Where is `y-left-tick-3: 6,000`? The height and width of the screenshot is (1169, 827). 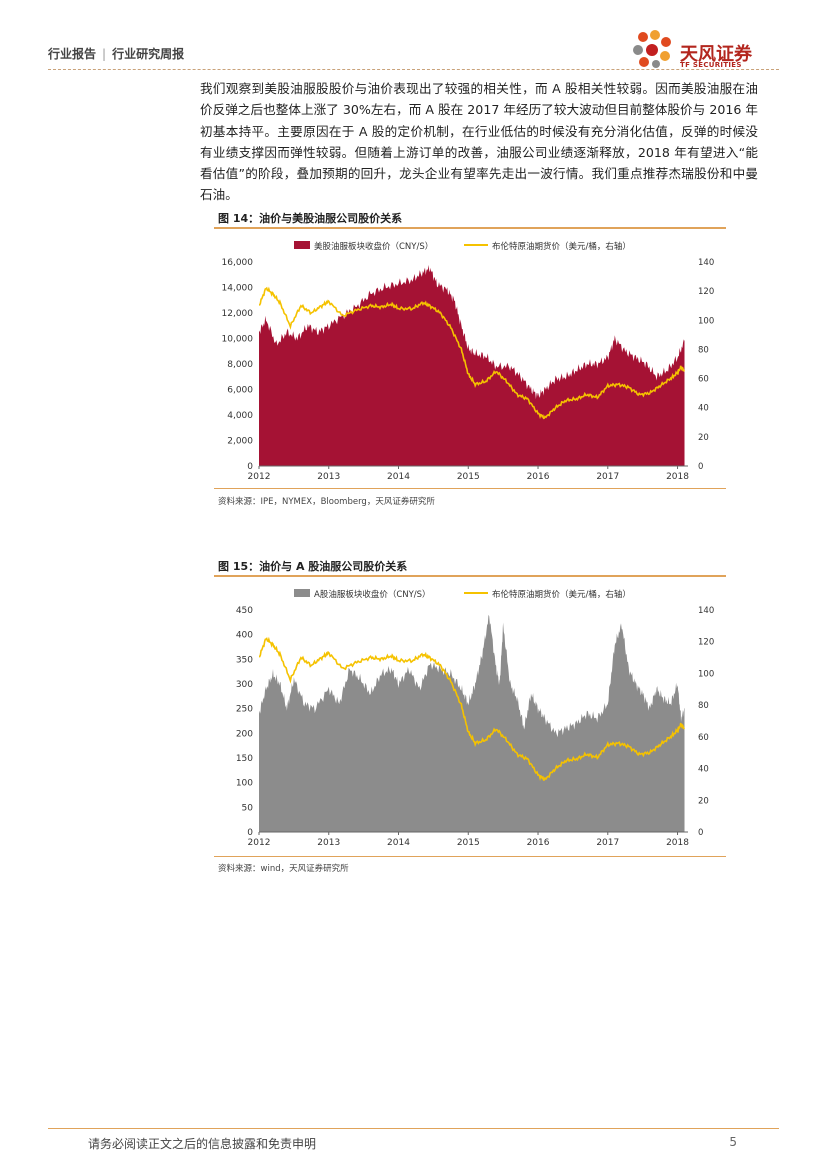 y-left-tick-3: 6,000 is located at coordinates (240, 391).